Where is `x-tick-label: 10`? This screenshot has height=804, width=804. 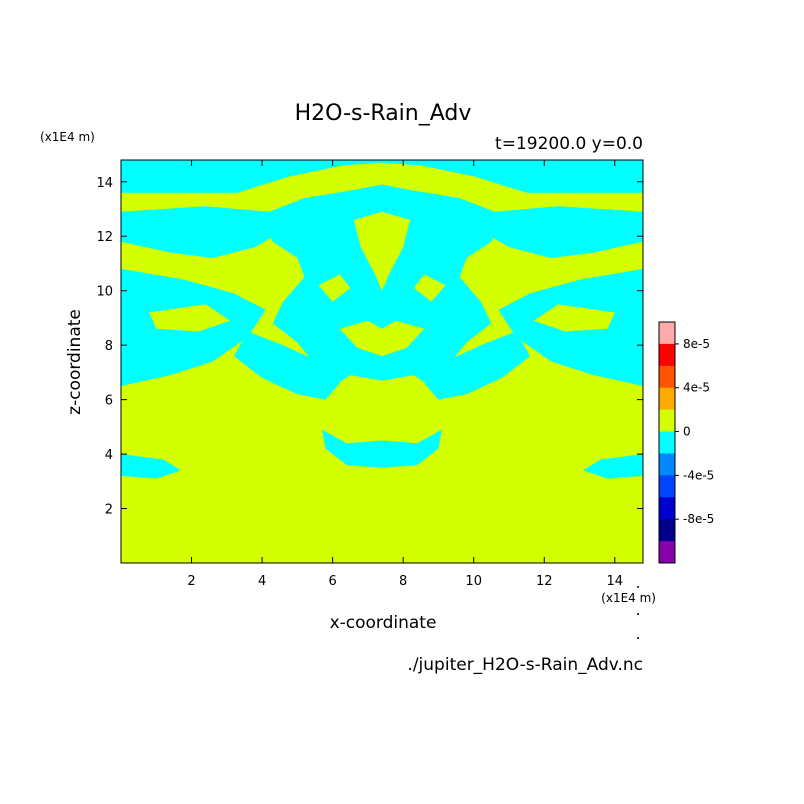 x-tick-label: 10 is located at coordinates (473, 581).